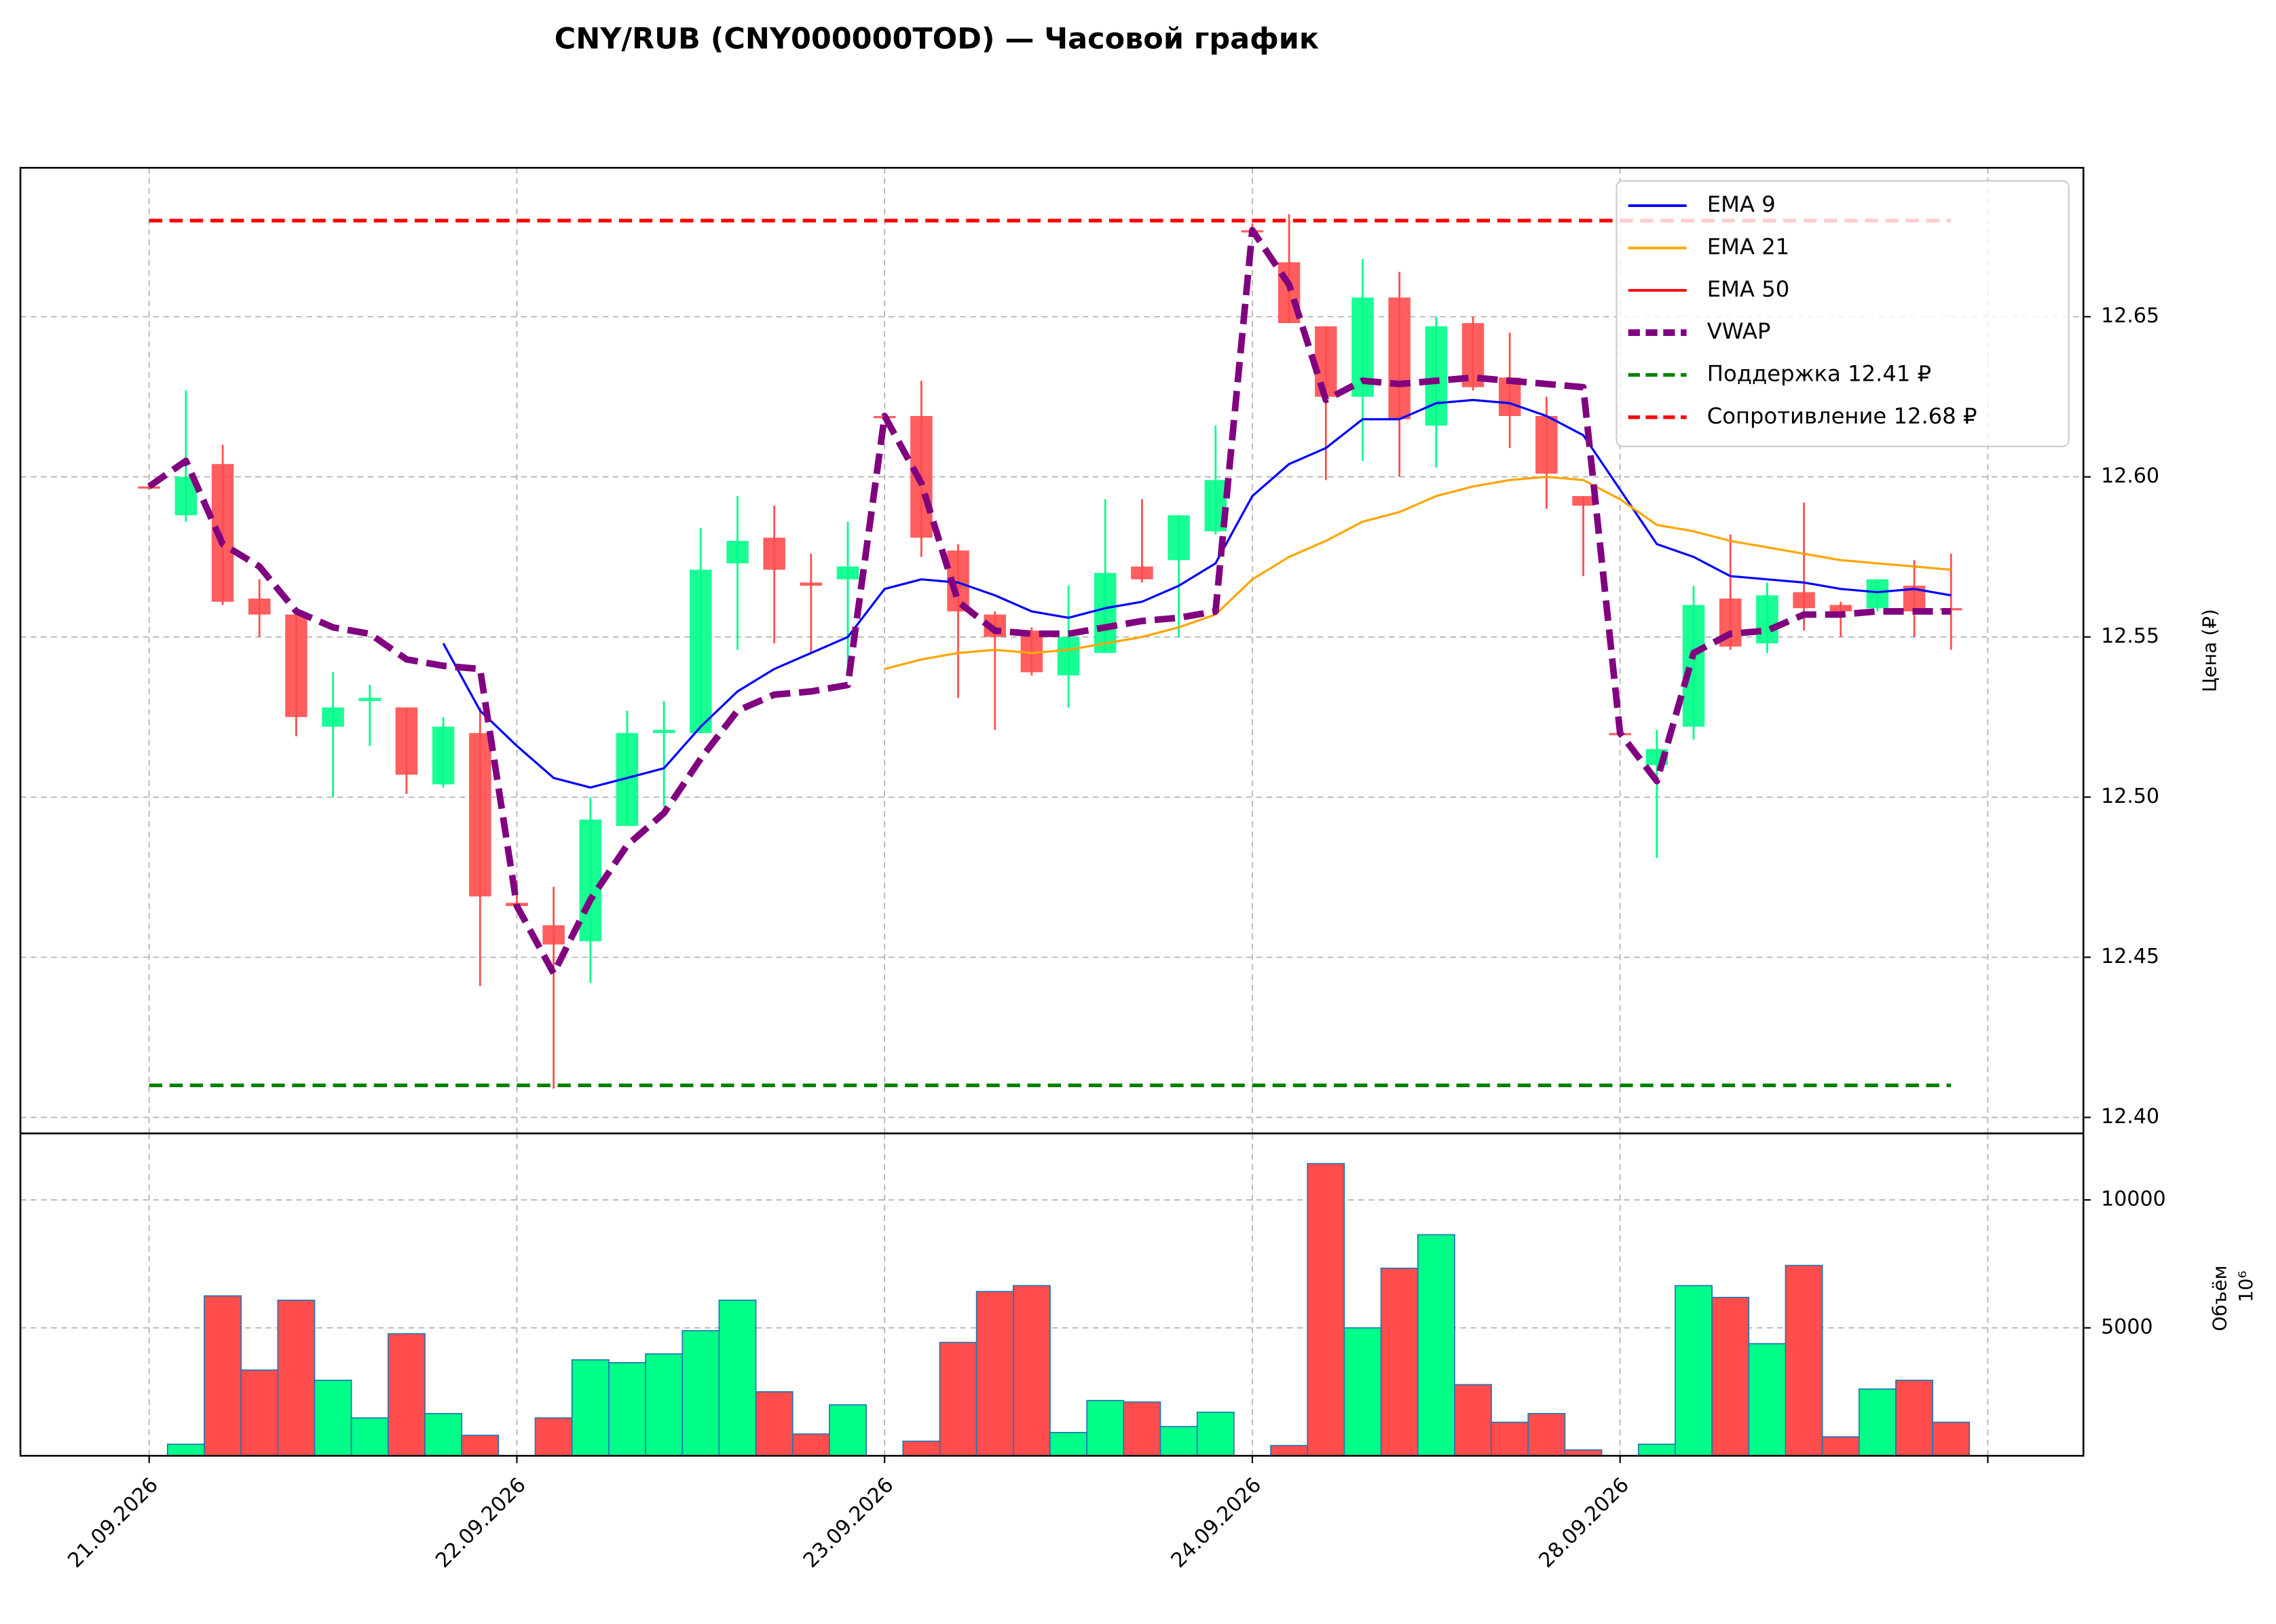  Describe the element at coordinates (2130, 316) in the screenshot. I see `y-tick-label: 12.65` at that location.